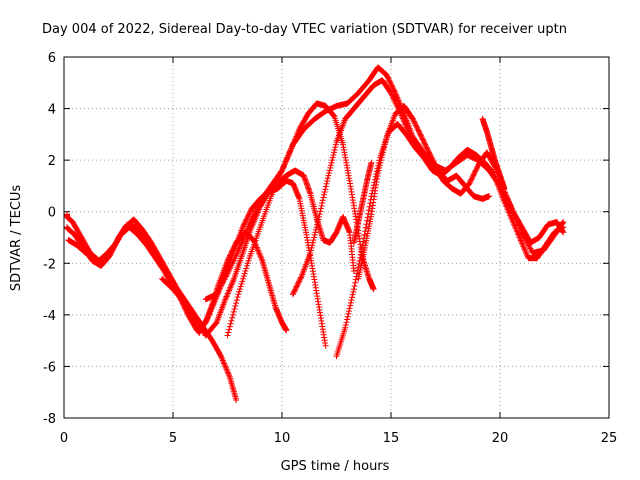  Describe the element at coordinates (52, 161) in the screenshot. I see `y-tick-label: 2` at that location.